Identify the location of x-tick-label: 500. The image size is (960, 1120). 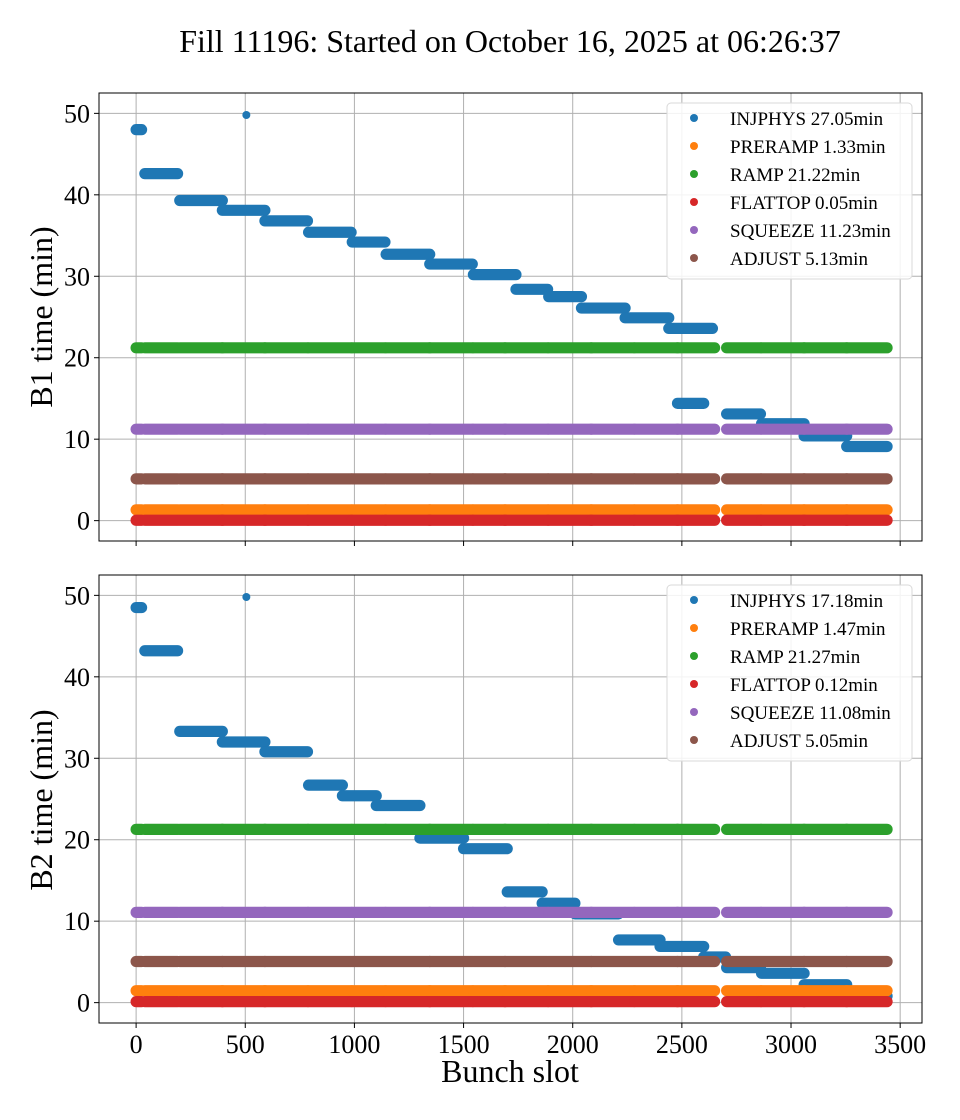
(245, 1044).